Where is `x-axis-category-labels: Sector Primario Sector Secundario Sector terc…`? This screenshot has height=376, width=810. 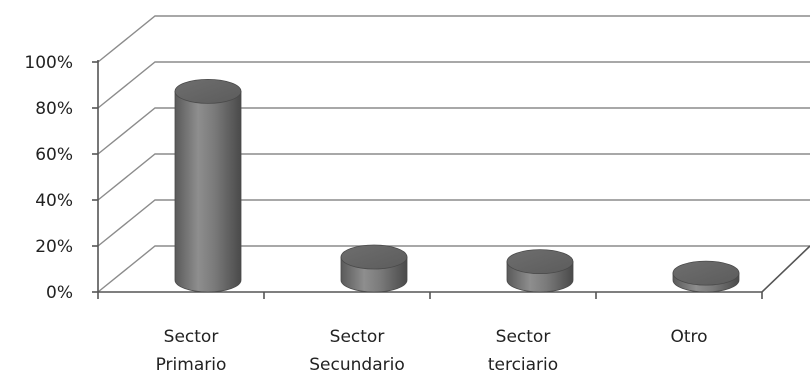 x-axis-category-labels: Sector Primario Sector Secundario Sector terc… is located at coordinates (432, 351).